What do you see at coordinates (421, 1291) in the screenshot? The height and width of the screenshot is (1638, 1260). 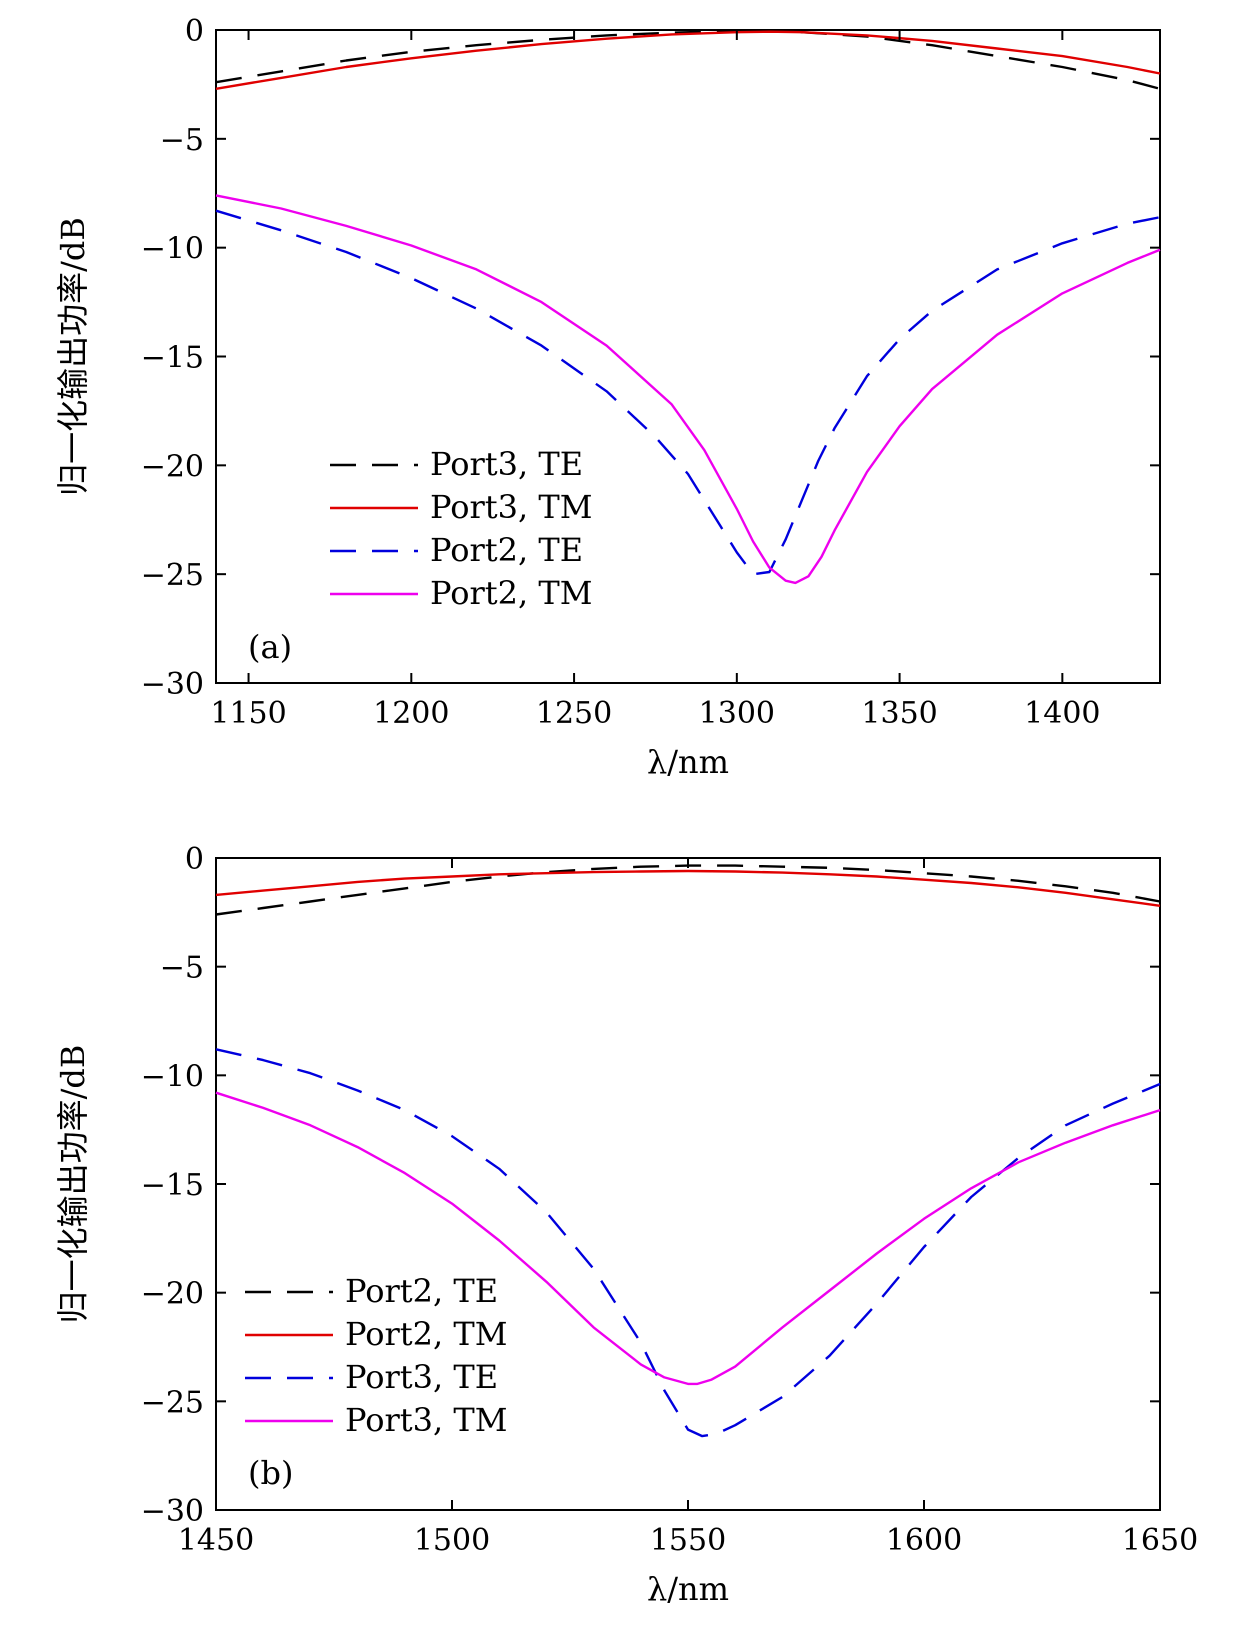 I see `legend-entry-0: Port2, TE` at bounding box center [421, 1291].